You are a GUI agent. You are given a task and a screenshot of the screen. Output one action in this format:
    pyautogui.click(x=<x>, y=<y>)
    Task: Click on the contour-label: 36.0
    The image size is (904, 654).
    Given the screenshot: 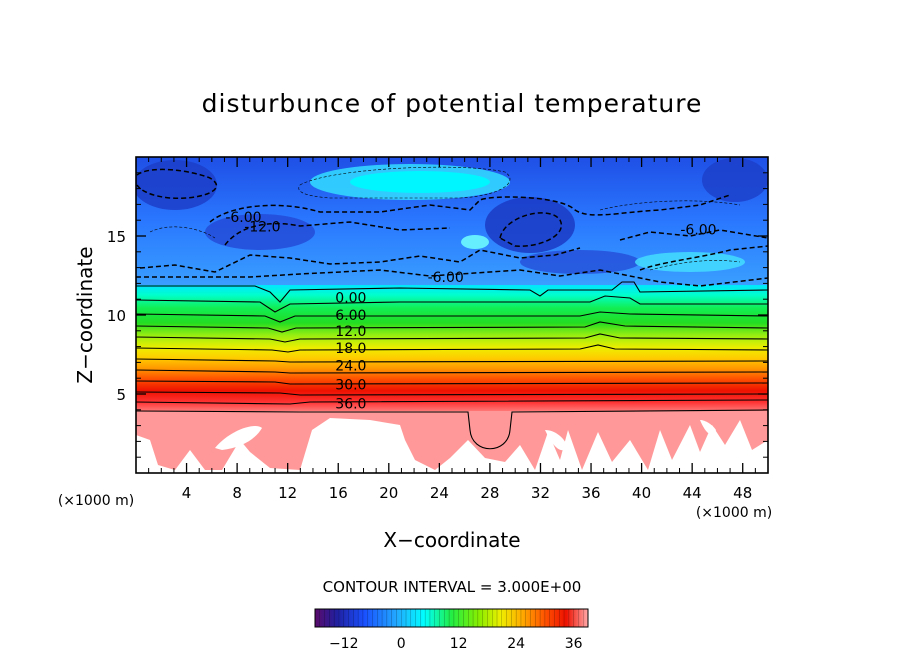 What is the action you would take?
    pyautogui.click(x=350, y=404)
    